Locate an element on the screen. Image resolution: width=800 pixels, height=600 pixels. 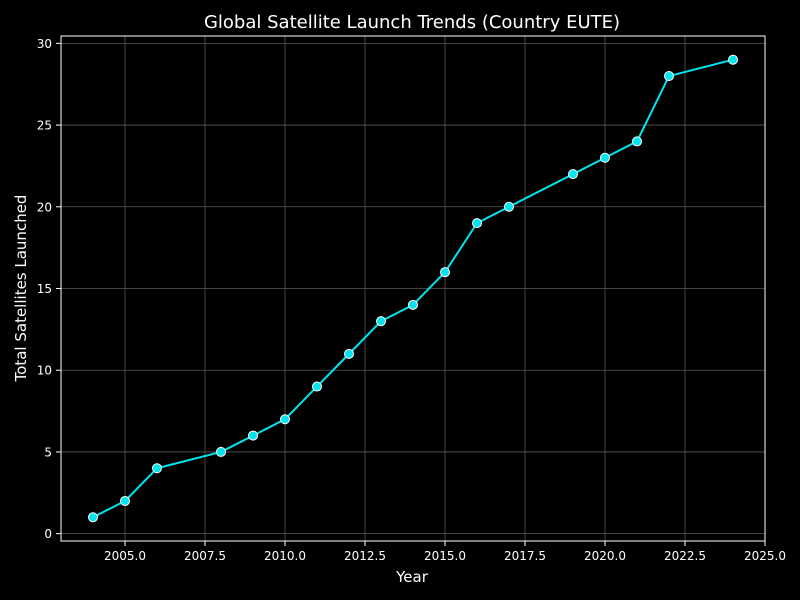
y-tick-label: 20 is located at coordinates (44, 207).